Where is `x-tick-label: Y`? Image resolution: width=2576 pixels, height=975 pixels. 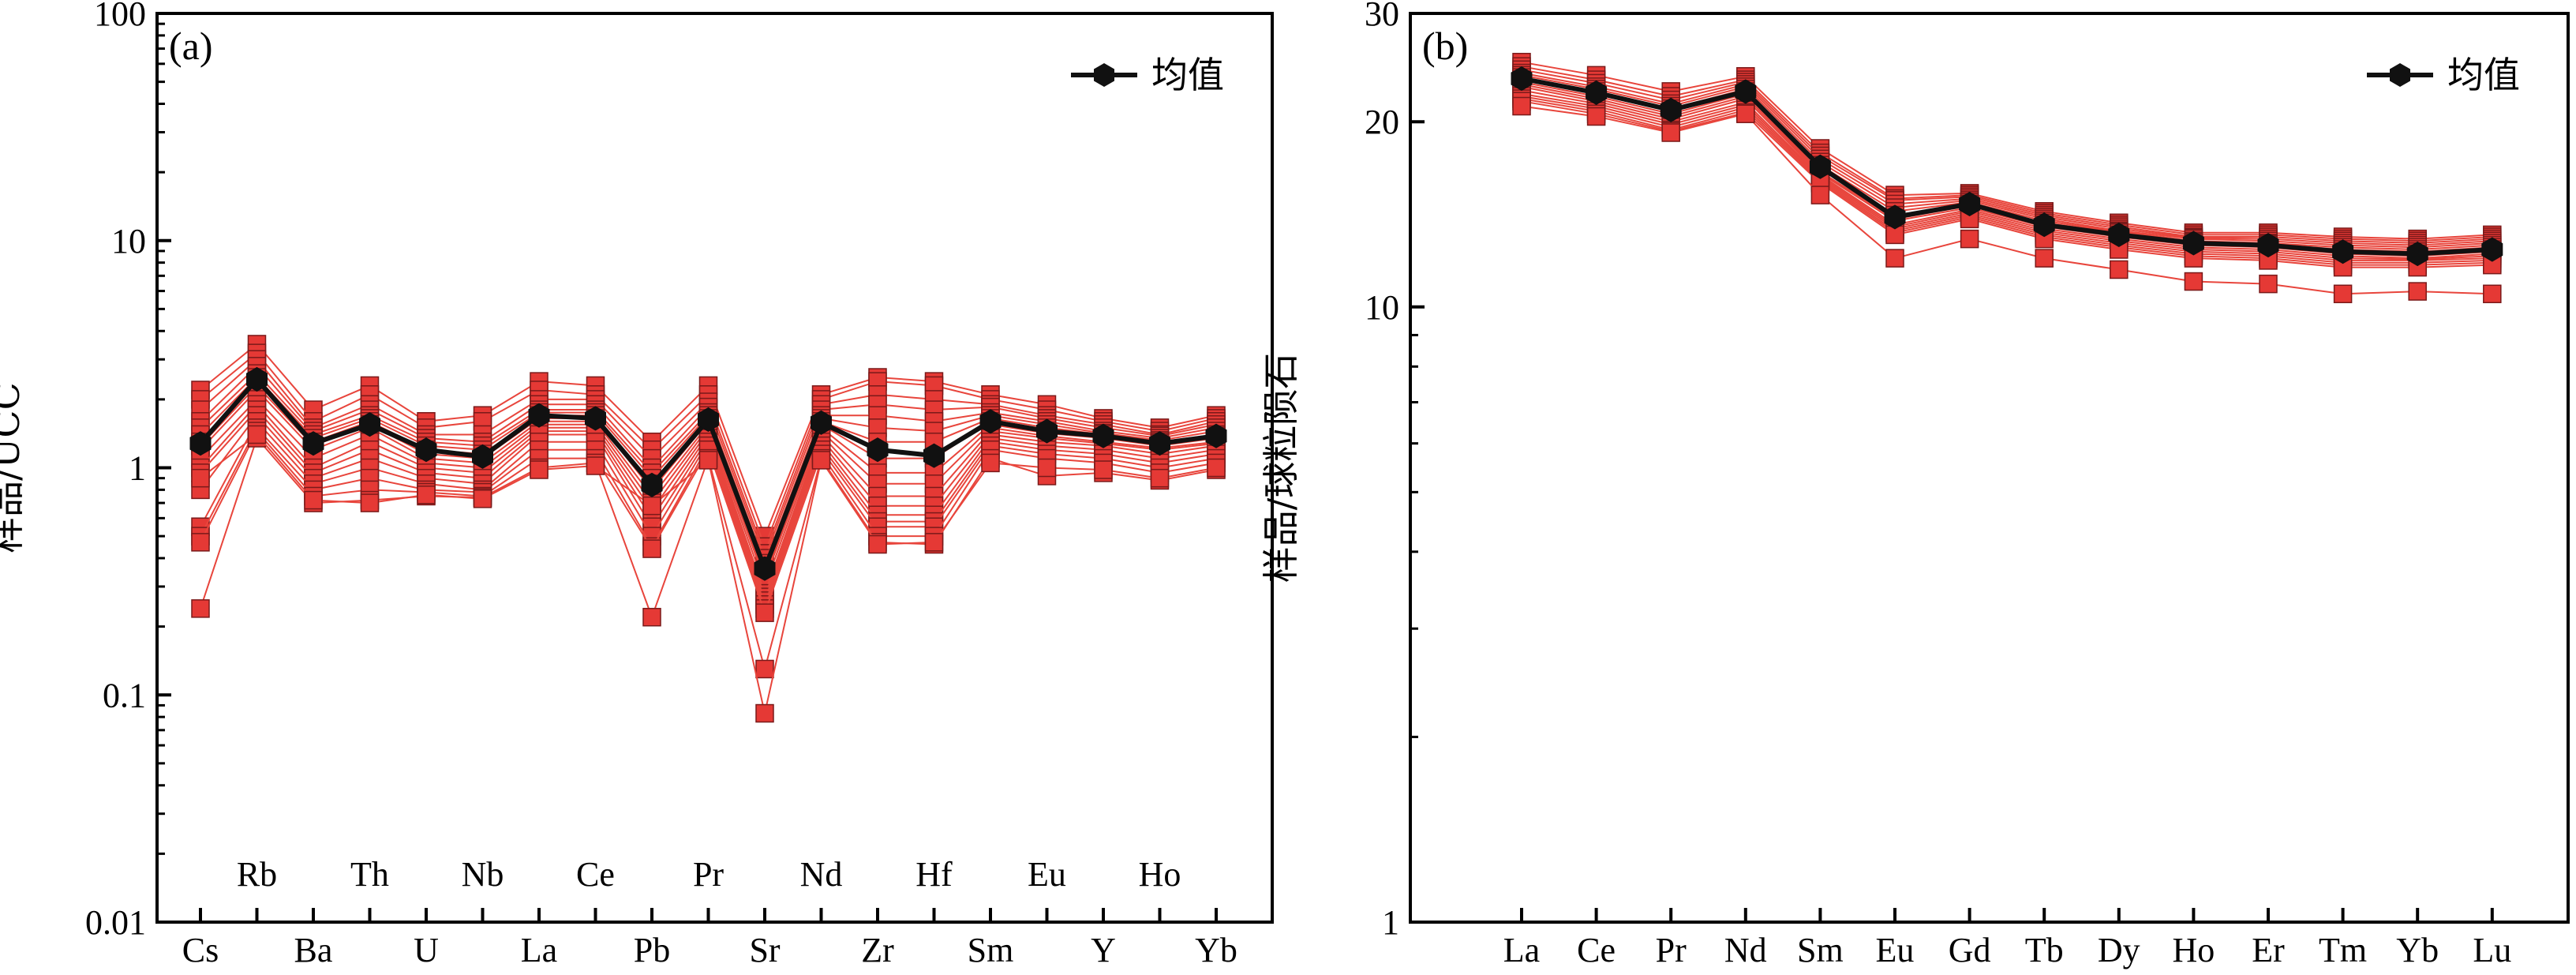 x-tick-label: Y is located at coordinates (1103, 950).